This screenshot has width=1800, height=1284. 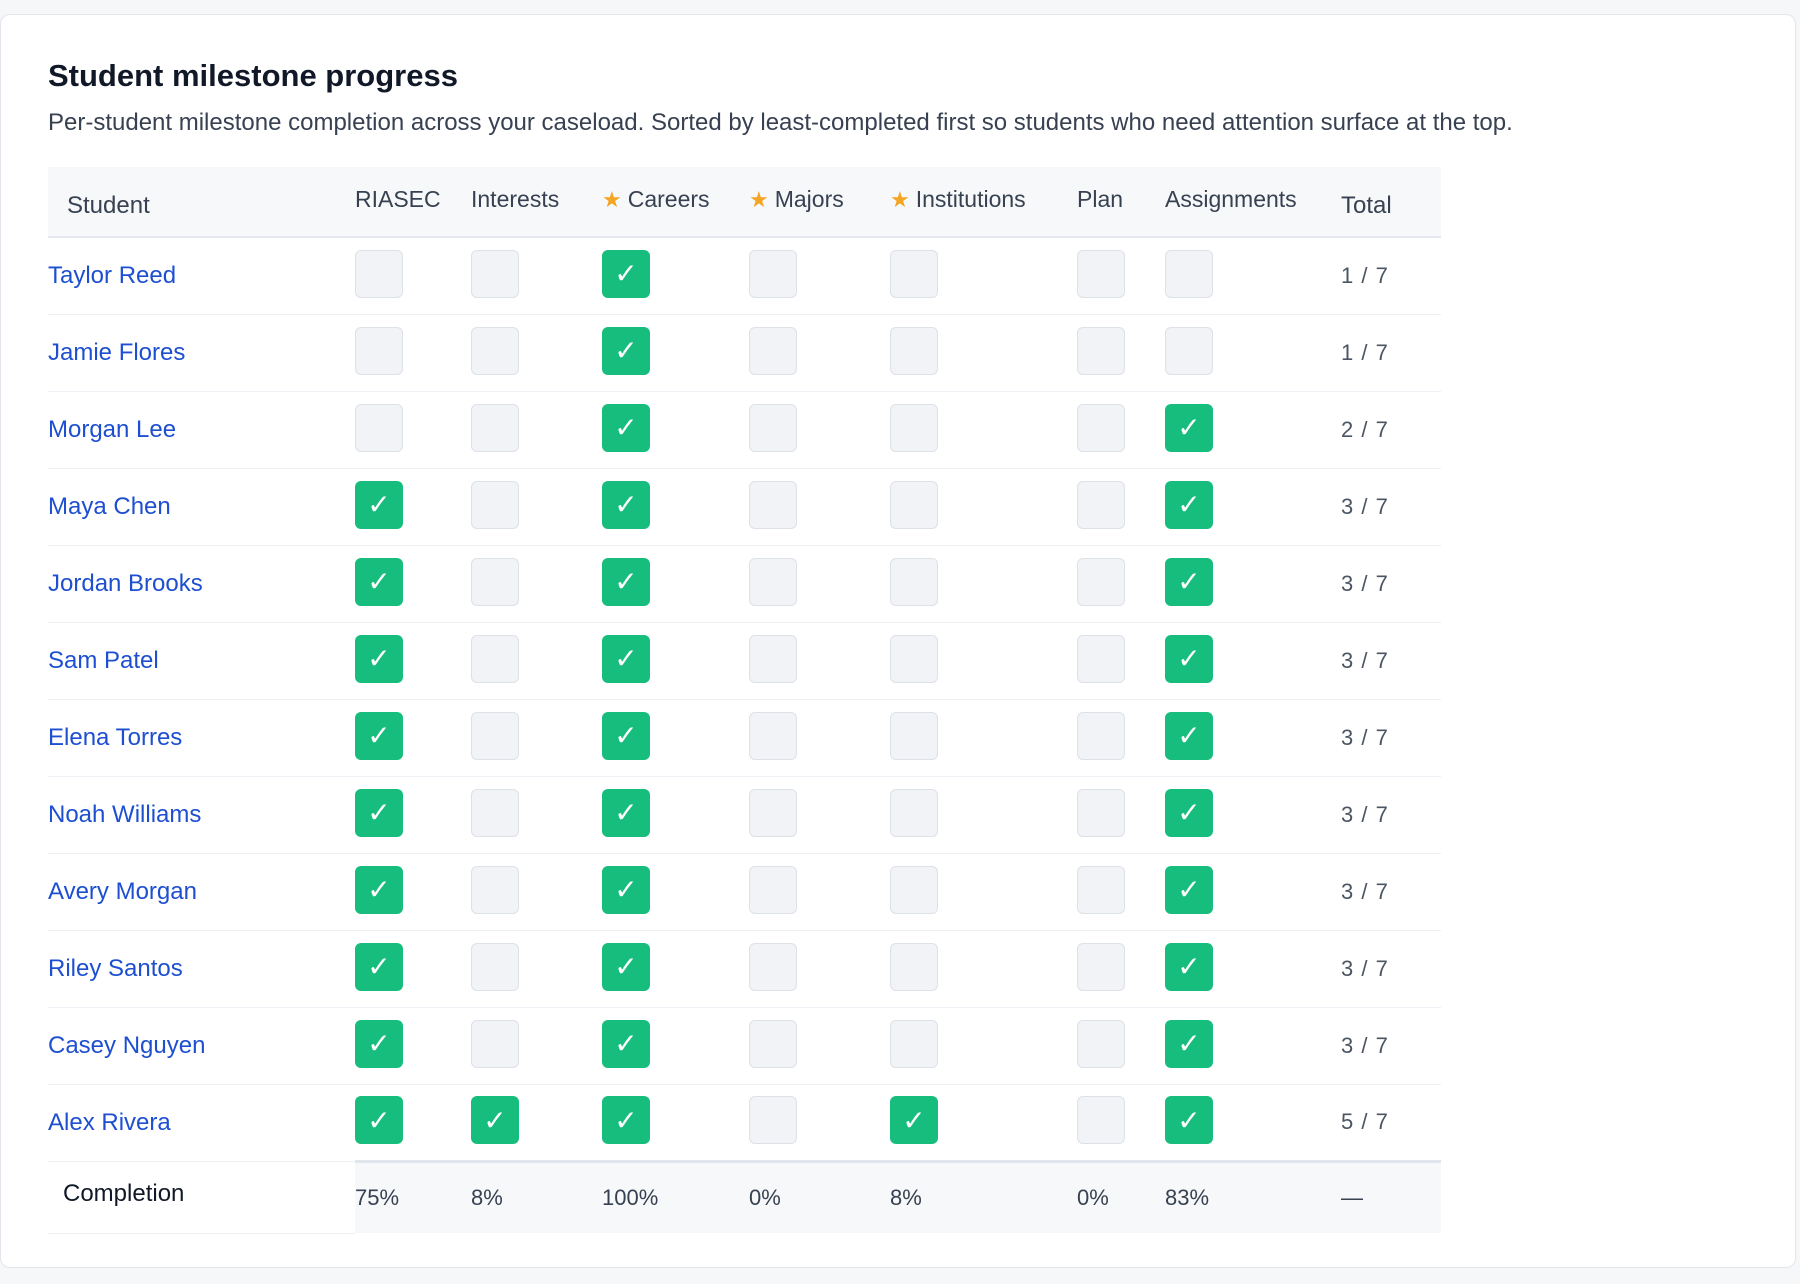 I want to click on student-name-link: Jamie Flores, so click(x=117, y=352).